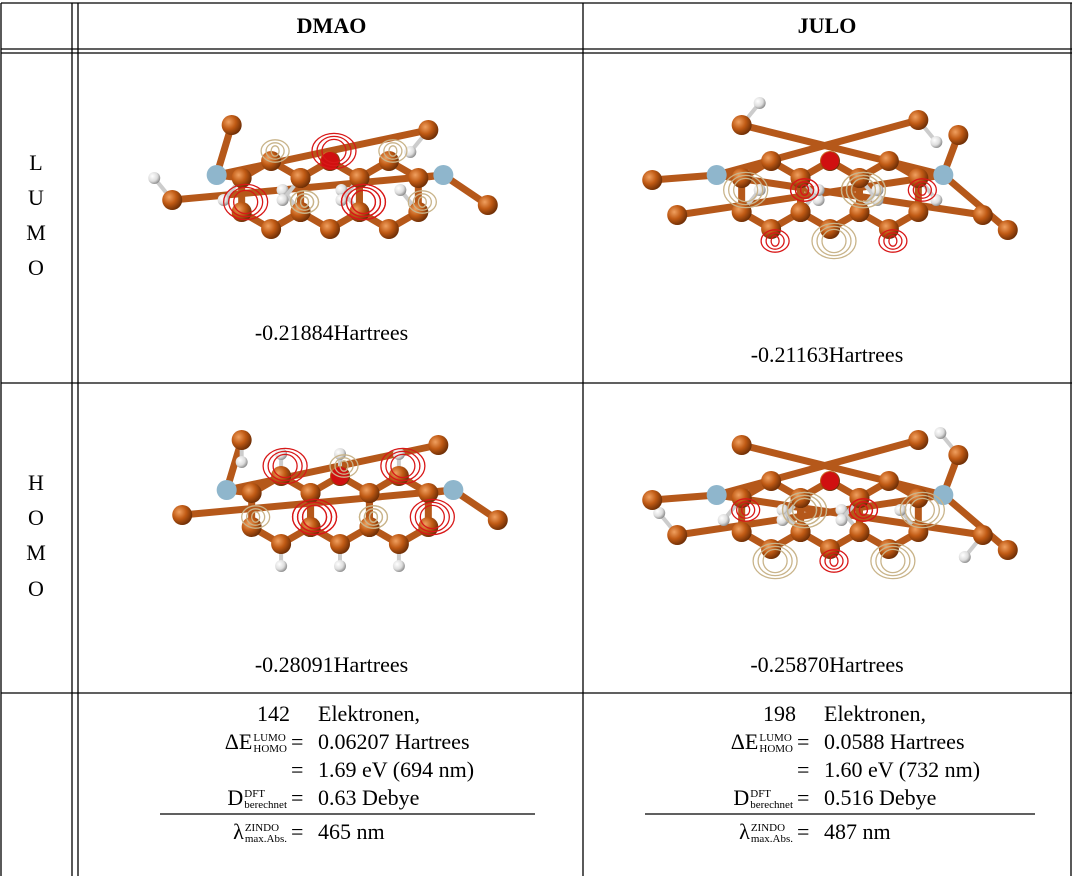 The width and height of the screenshot is (1072, 876). I want to click on formula-indices: ZINDO max.Abs., so click(771, 833).